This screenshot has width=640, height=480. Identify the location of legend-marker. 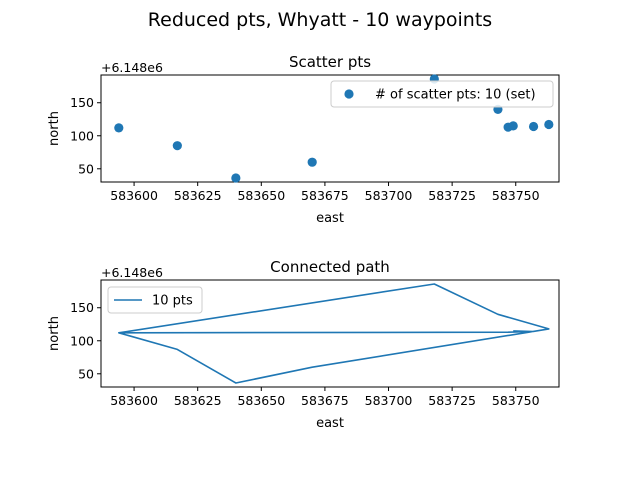
(349, 94).